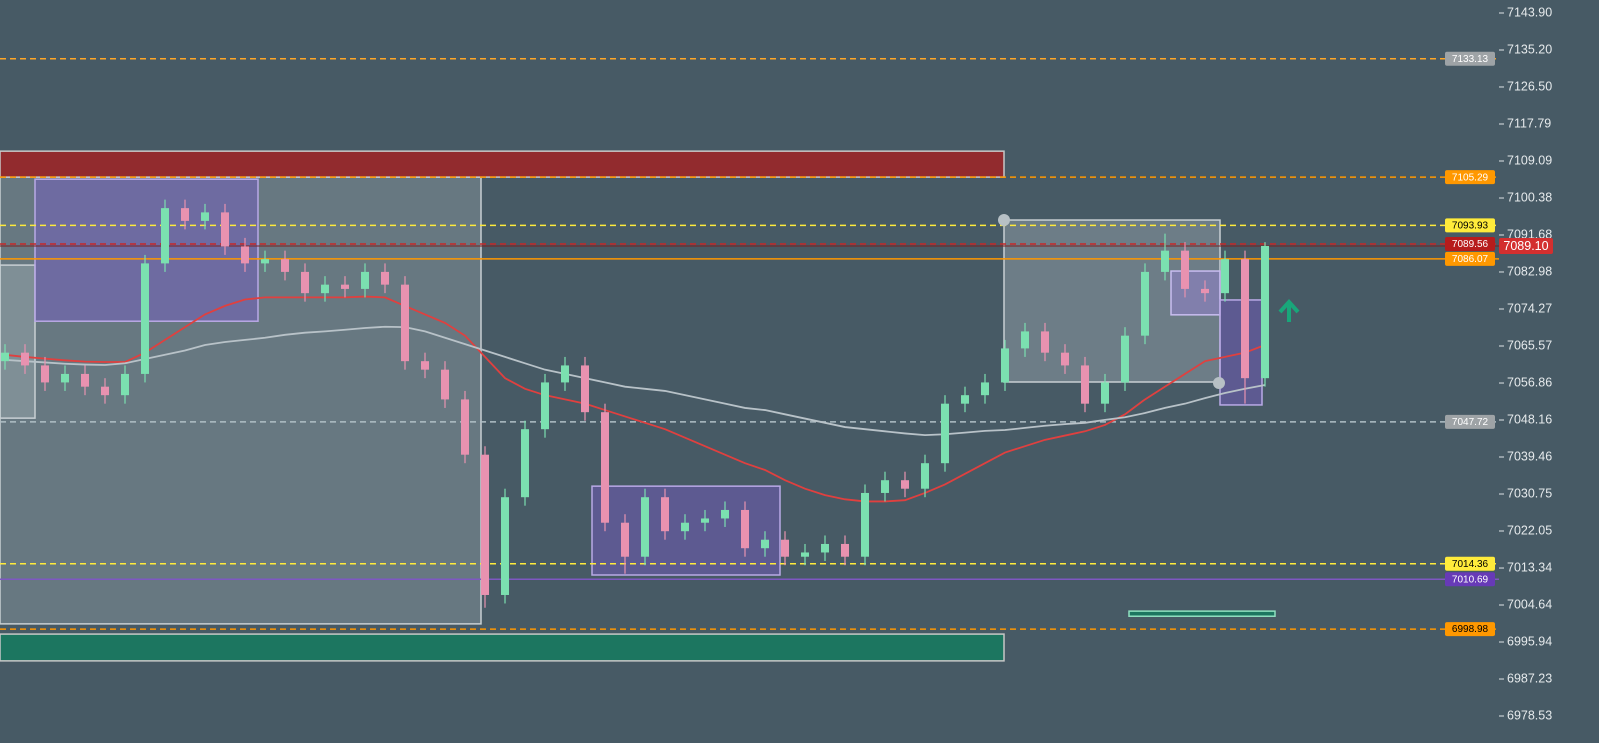 The width and height of the screenshot is (1599, 743). What do you see at coordinates (1529, 197) in the screenshot?
I see `y-tick-label: 7100.38` at bounding box center [1529, 197].